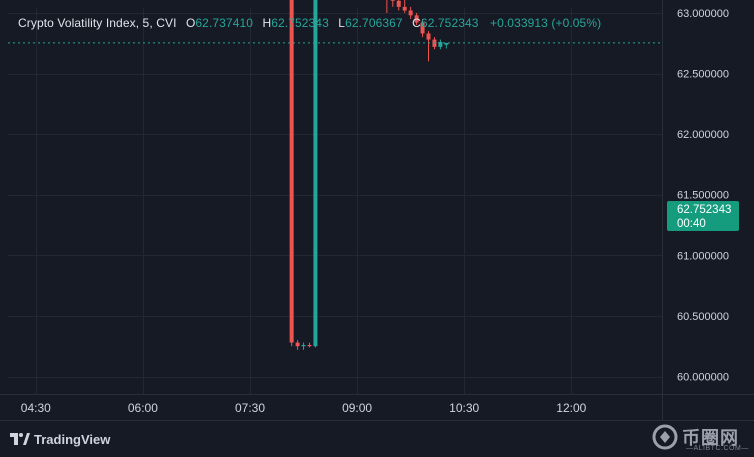 The height and width of the screenshot is (457, 754). What do you see at coordinates (703, 14) in the screenshot?
I see `price-tick-label: 63.000000` at bounding box center [703, 14].